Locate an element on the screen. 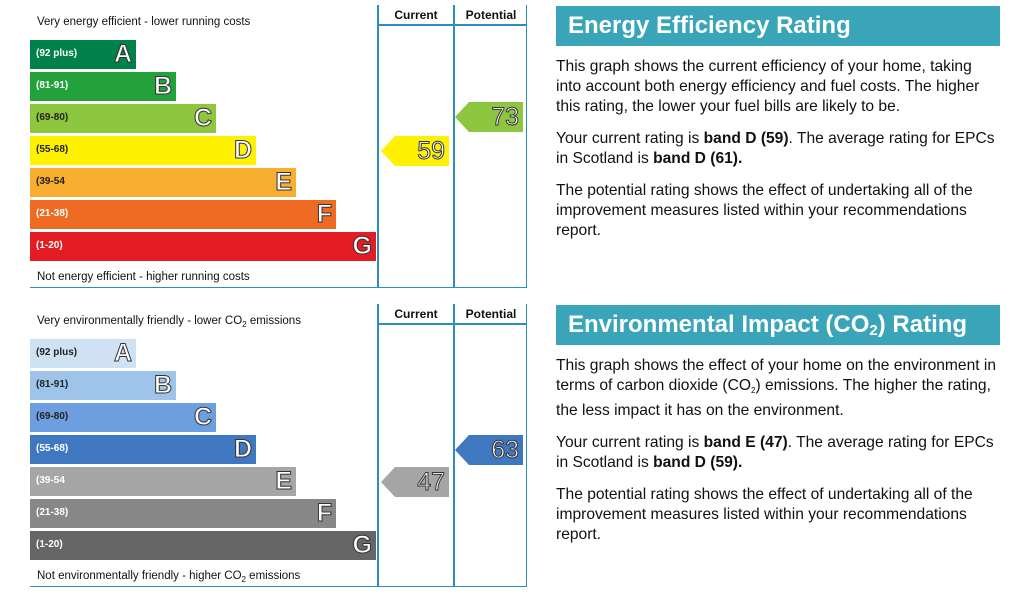 The image size is (1024, 596). potential-rating-marker: 73 is located at coordinates (489, 116).